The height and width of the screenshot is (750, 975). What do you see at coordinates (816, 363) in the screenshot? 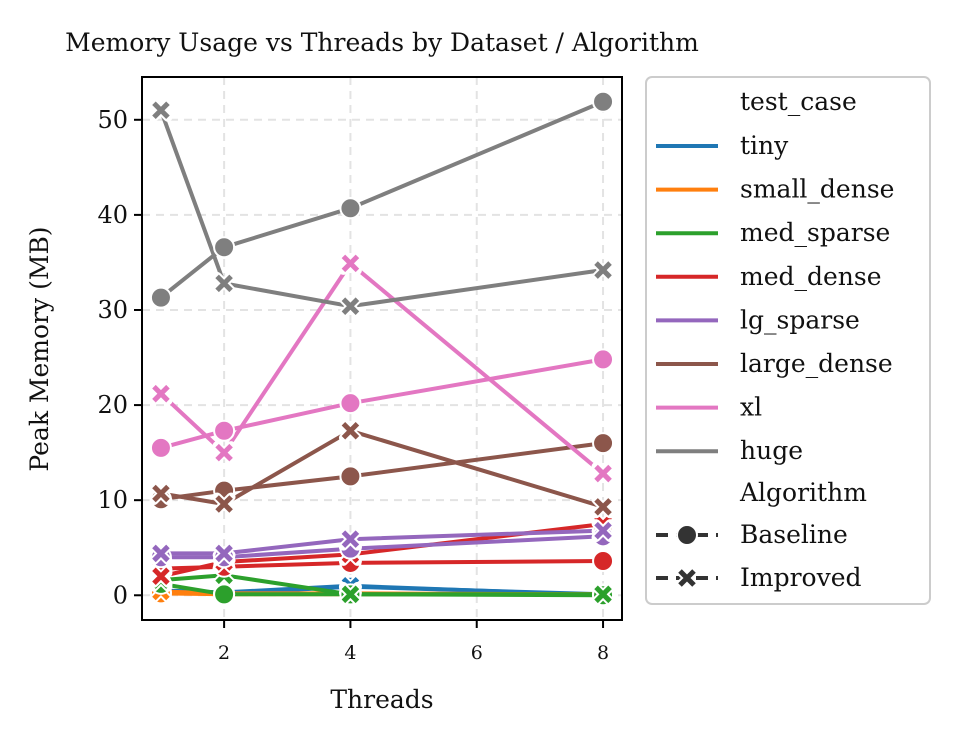
I see `legend-entry-label: large_dense` at bounding box center [816, 363].